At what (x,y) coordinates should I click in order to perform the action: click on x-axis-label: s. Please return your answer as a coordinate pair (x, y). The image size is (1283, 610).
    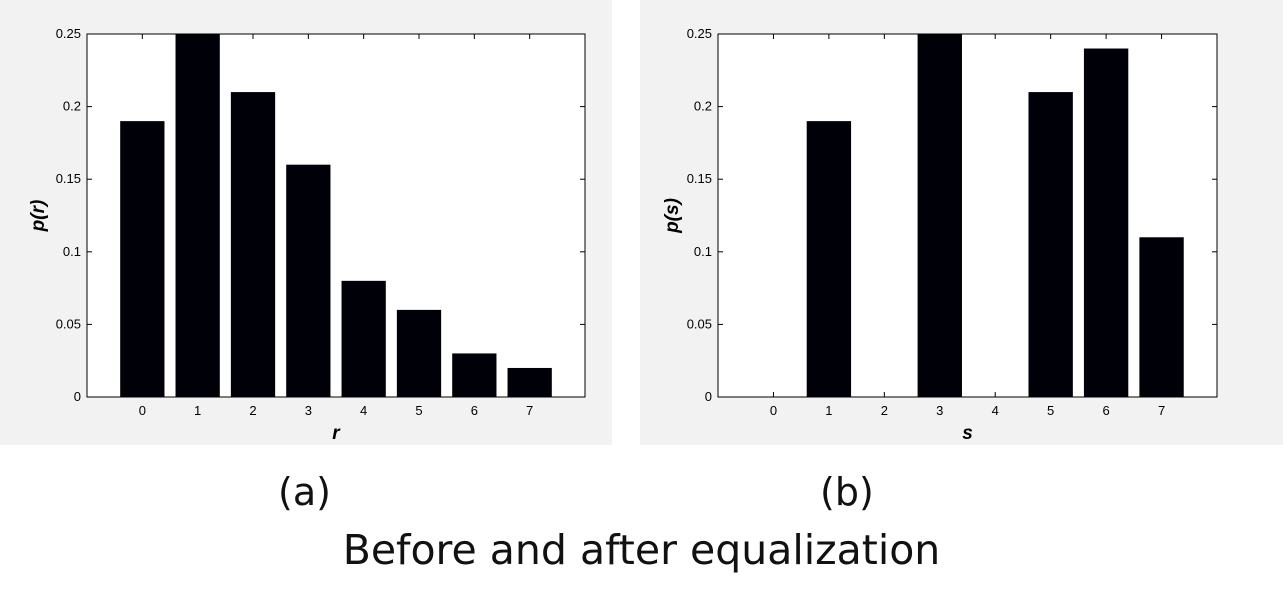
    Looking at the image, I should click on (967, 433).